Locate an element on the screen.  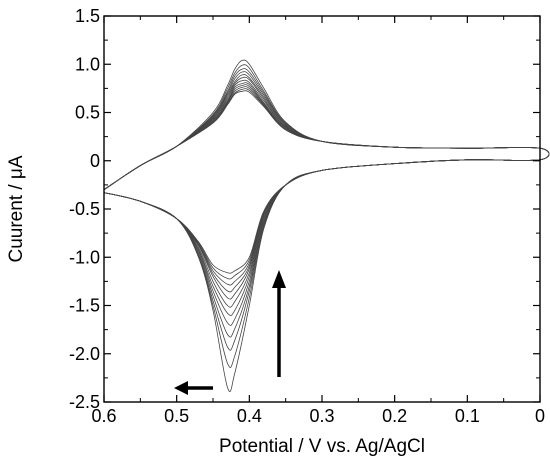
x-tick-label: 0.4 is located at coordinates (249, 416).